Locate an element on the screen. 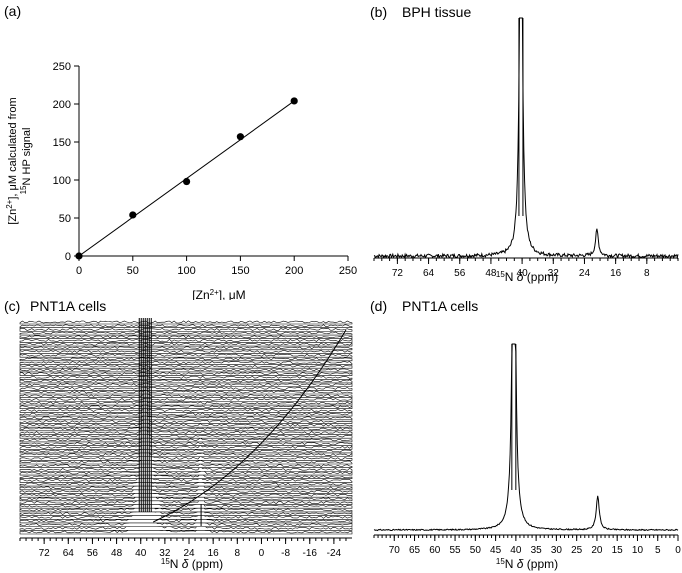 The height and width of the screenshot is (573, 682). spectrum-tick-label: -8 is located at coordinates (285, 553).